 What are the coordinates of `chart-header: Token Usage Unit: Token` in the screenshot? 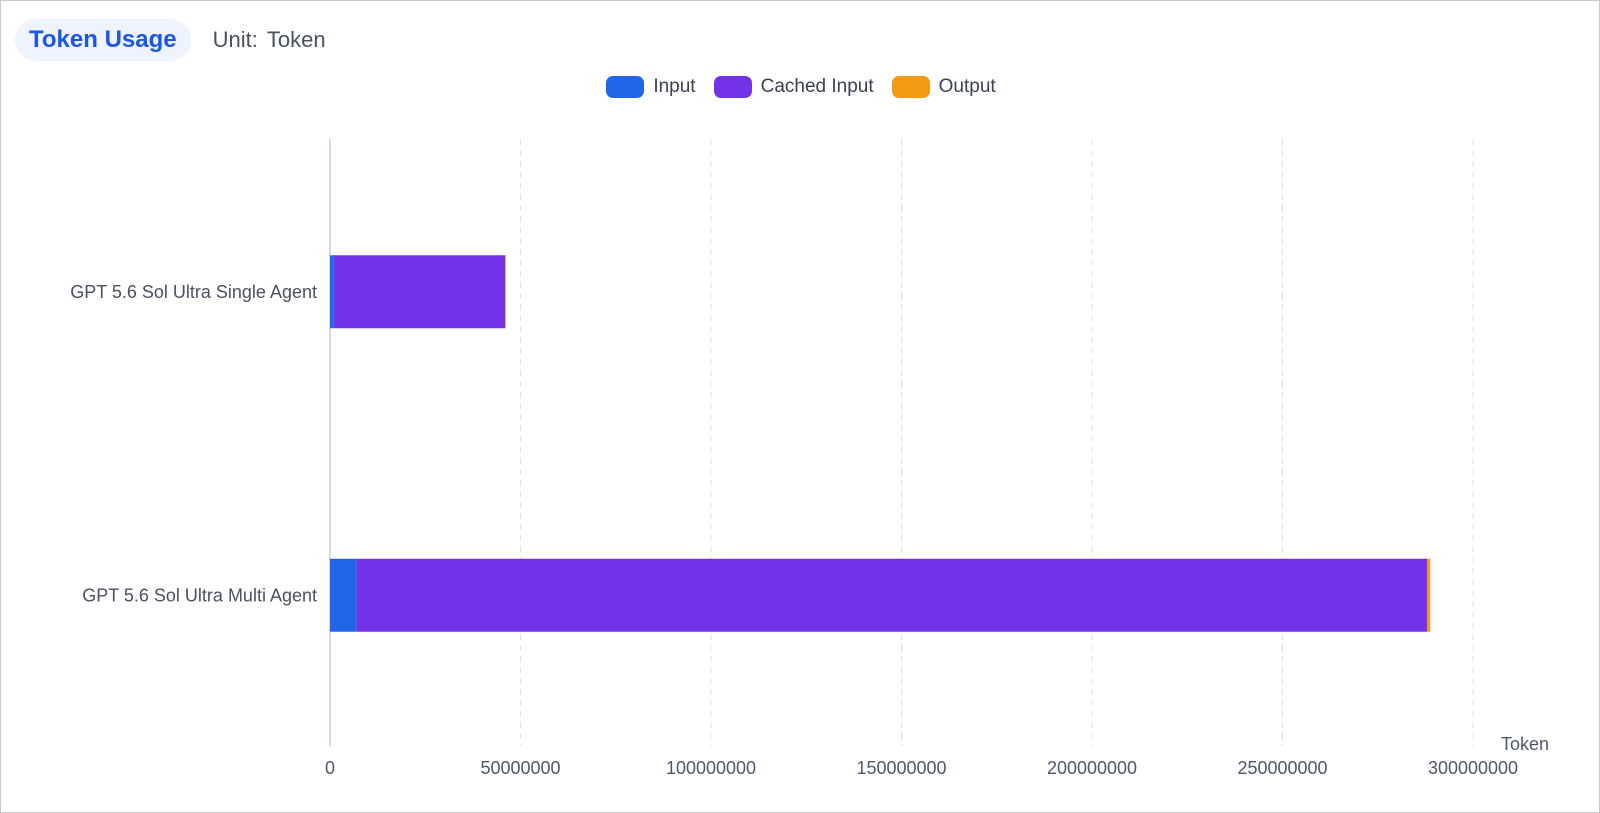 It's located at (170, 40).